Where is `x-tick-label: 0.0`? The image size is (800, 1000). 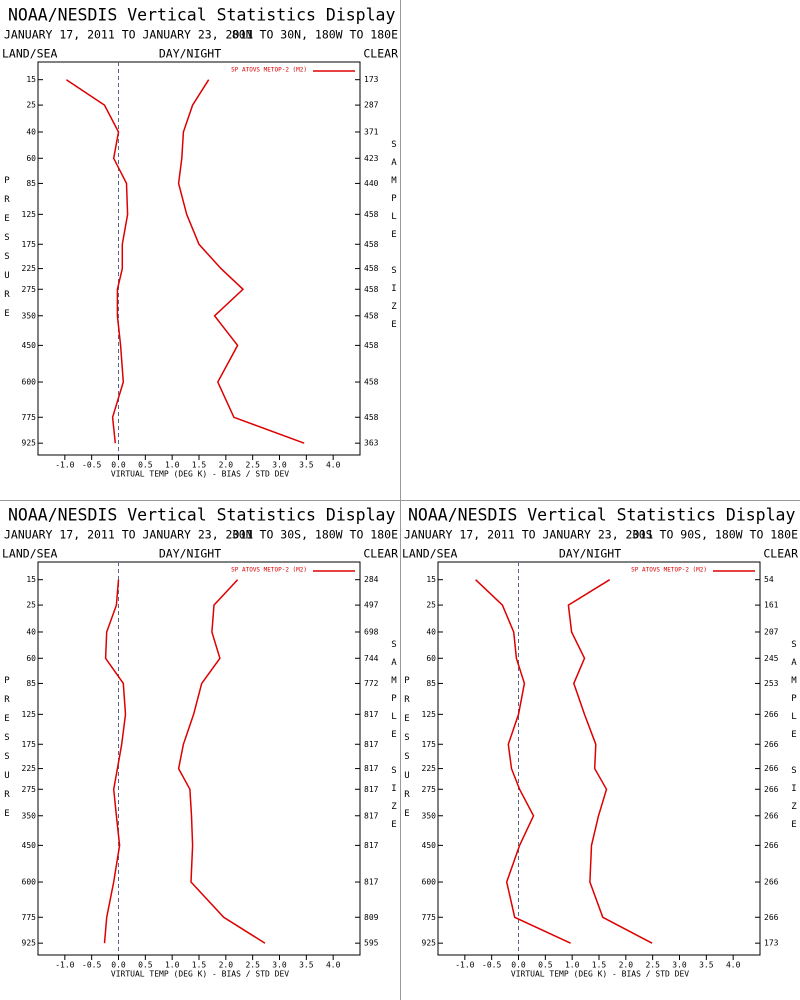 x-tick-label: 0.0 is located at coordinates (118, 465).